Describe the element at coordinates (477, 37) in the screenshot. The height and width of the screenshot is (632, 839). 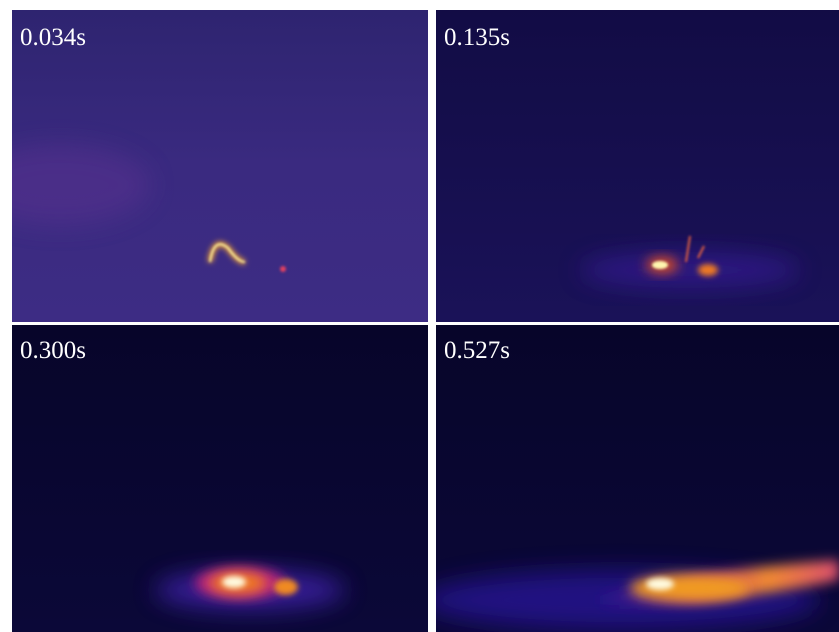
I see `time-label: 0.135s` at that location.